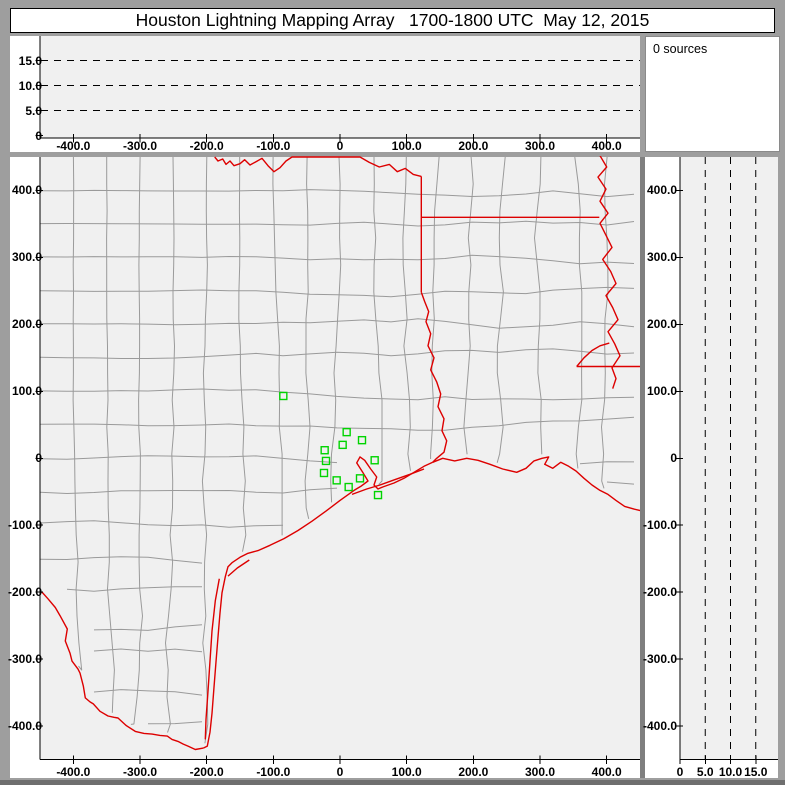  I want to click on map-x-tick-label: 200.0, so click(473, 772).